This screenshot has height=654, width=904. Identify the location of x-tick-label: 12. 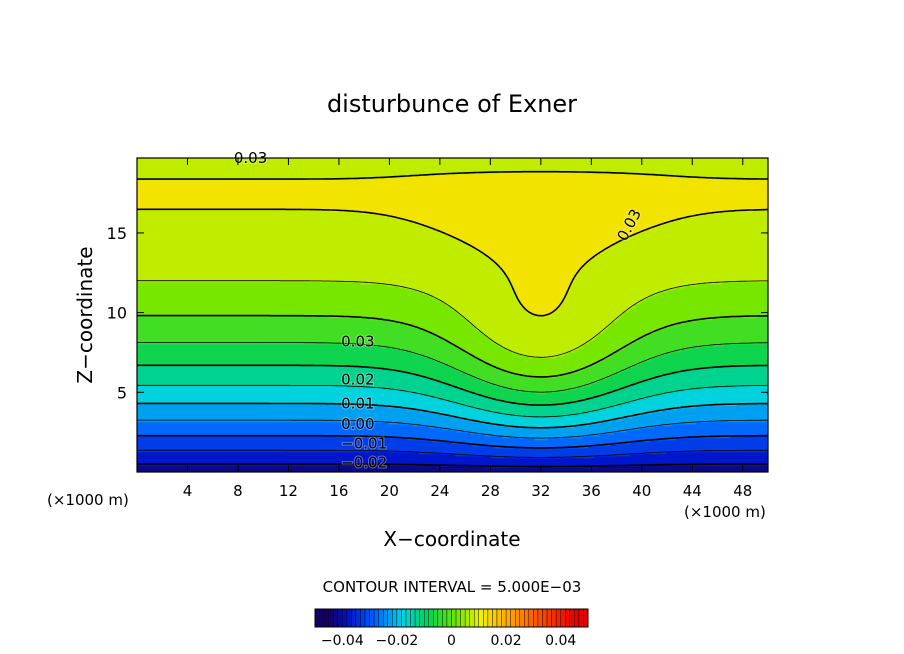
(288, 491).